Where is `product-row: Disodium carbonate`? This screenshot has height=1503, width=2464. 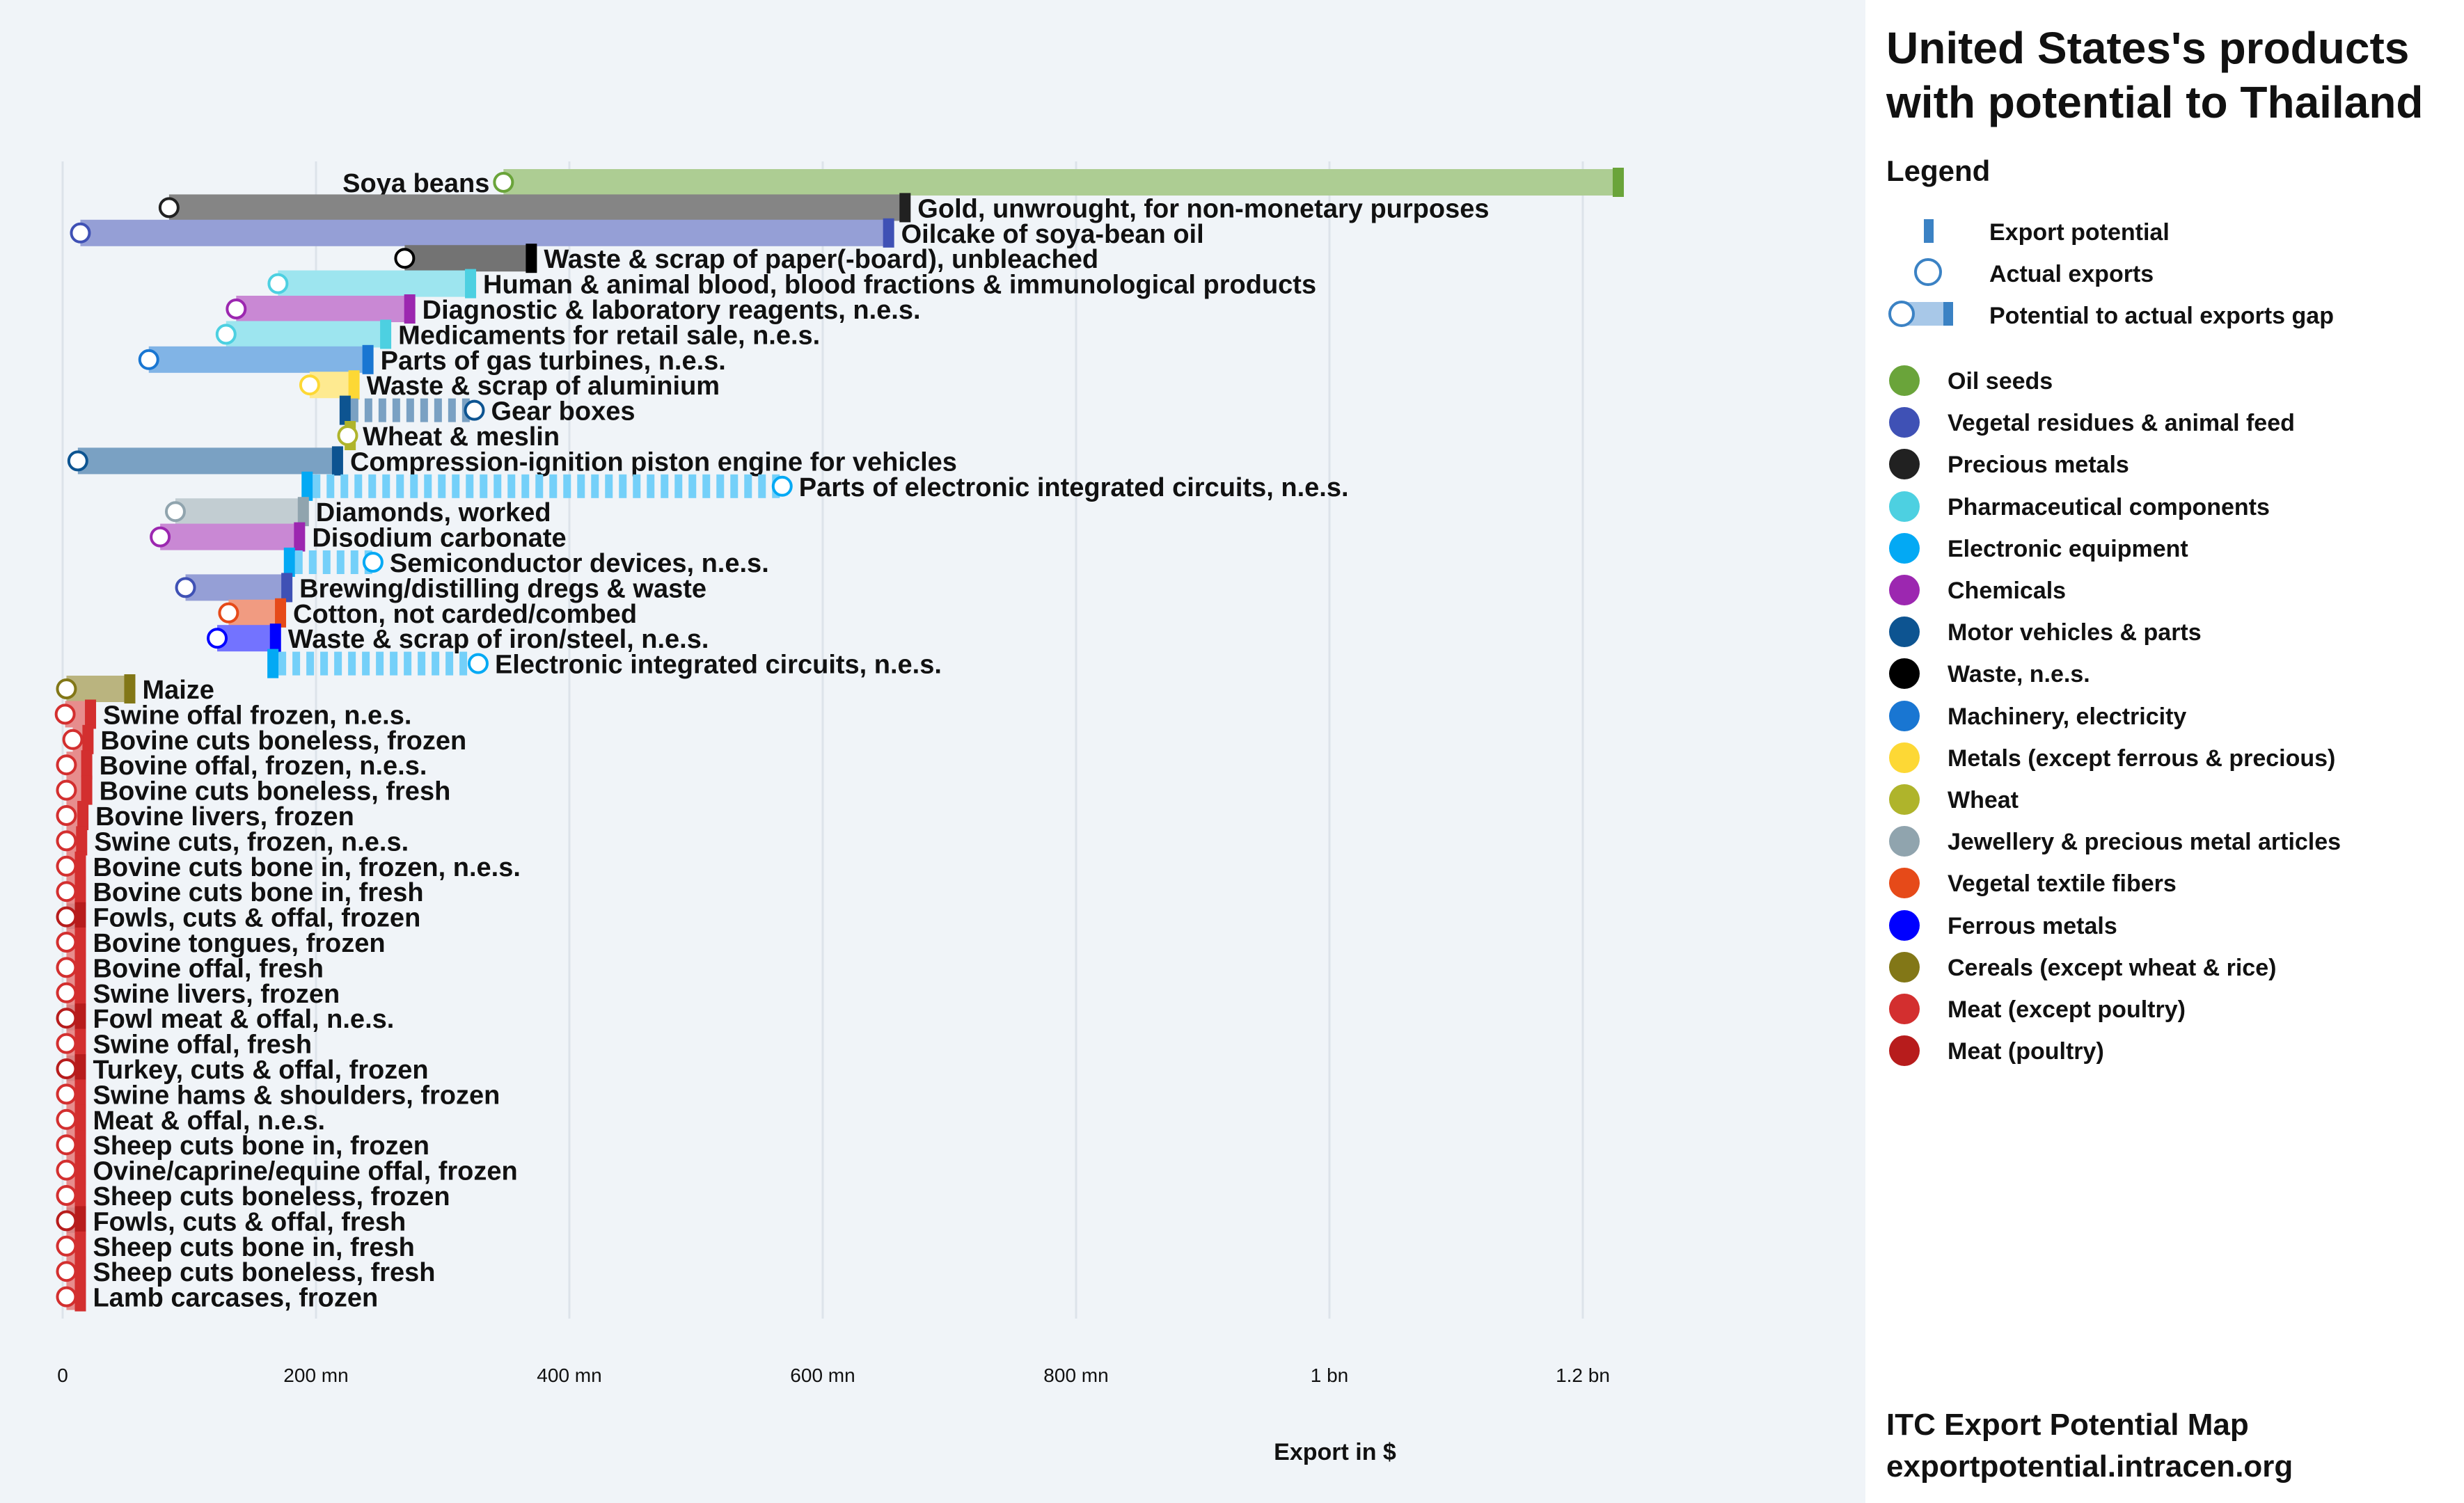 product-row: Disodium carbonate is located at coordinates (359, 537).